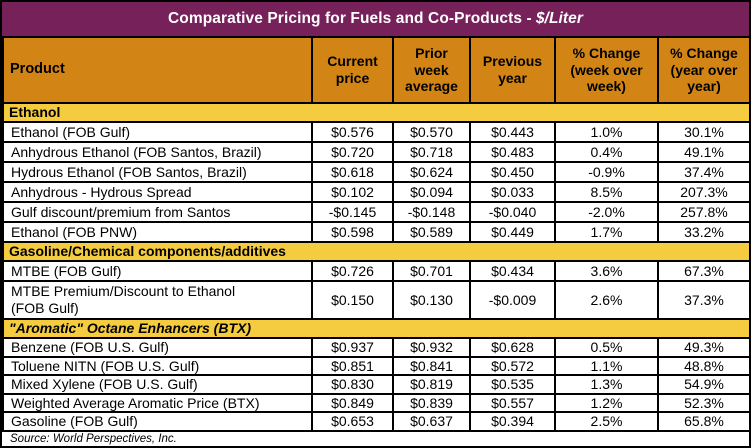 The height and width of the screenshot is (448, 751). I want to click on cell-prior-week-average: -$0.148, so click(431, 212).